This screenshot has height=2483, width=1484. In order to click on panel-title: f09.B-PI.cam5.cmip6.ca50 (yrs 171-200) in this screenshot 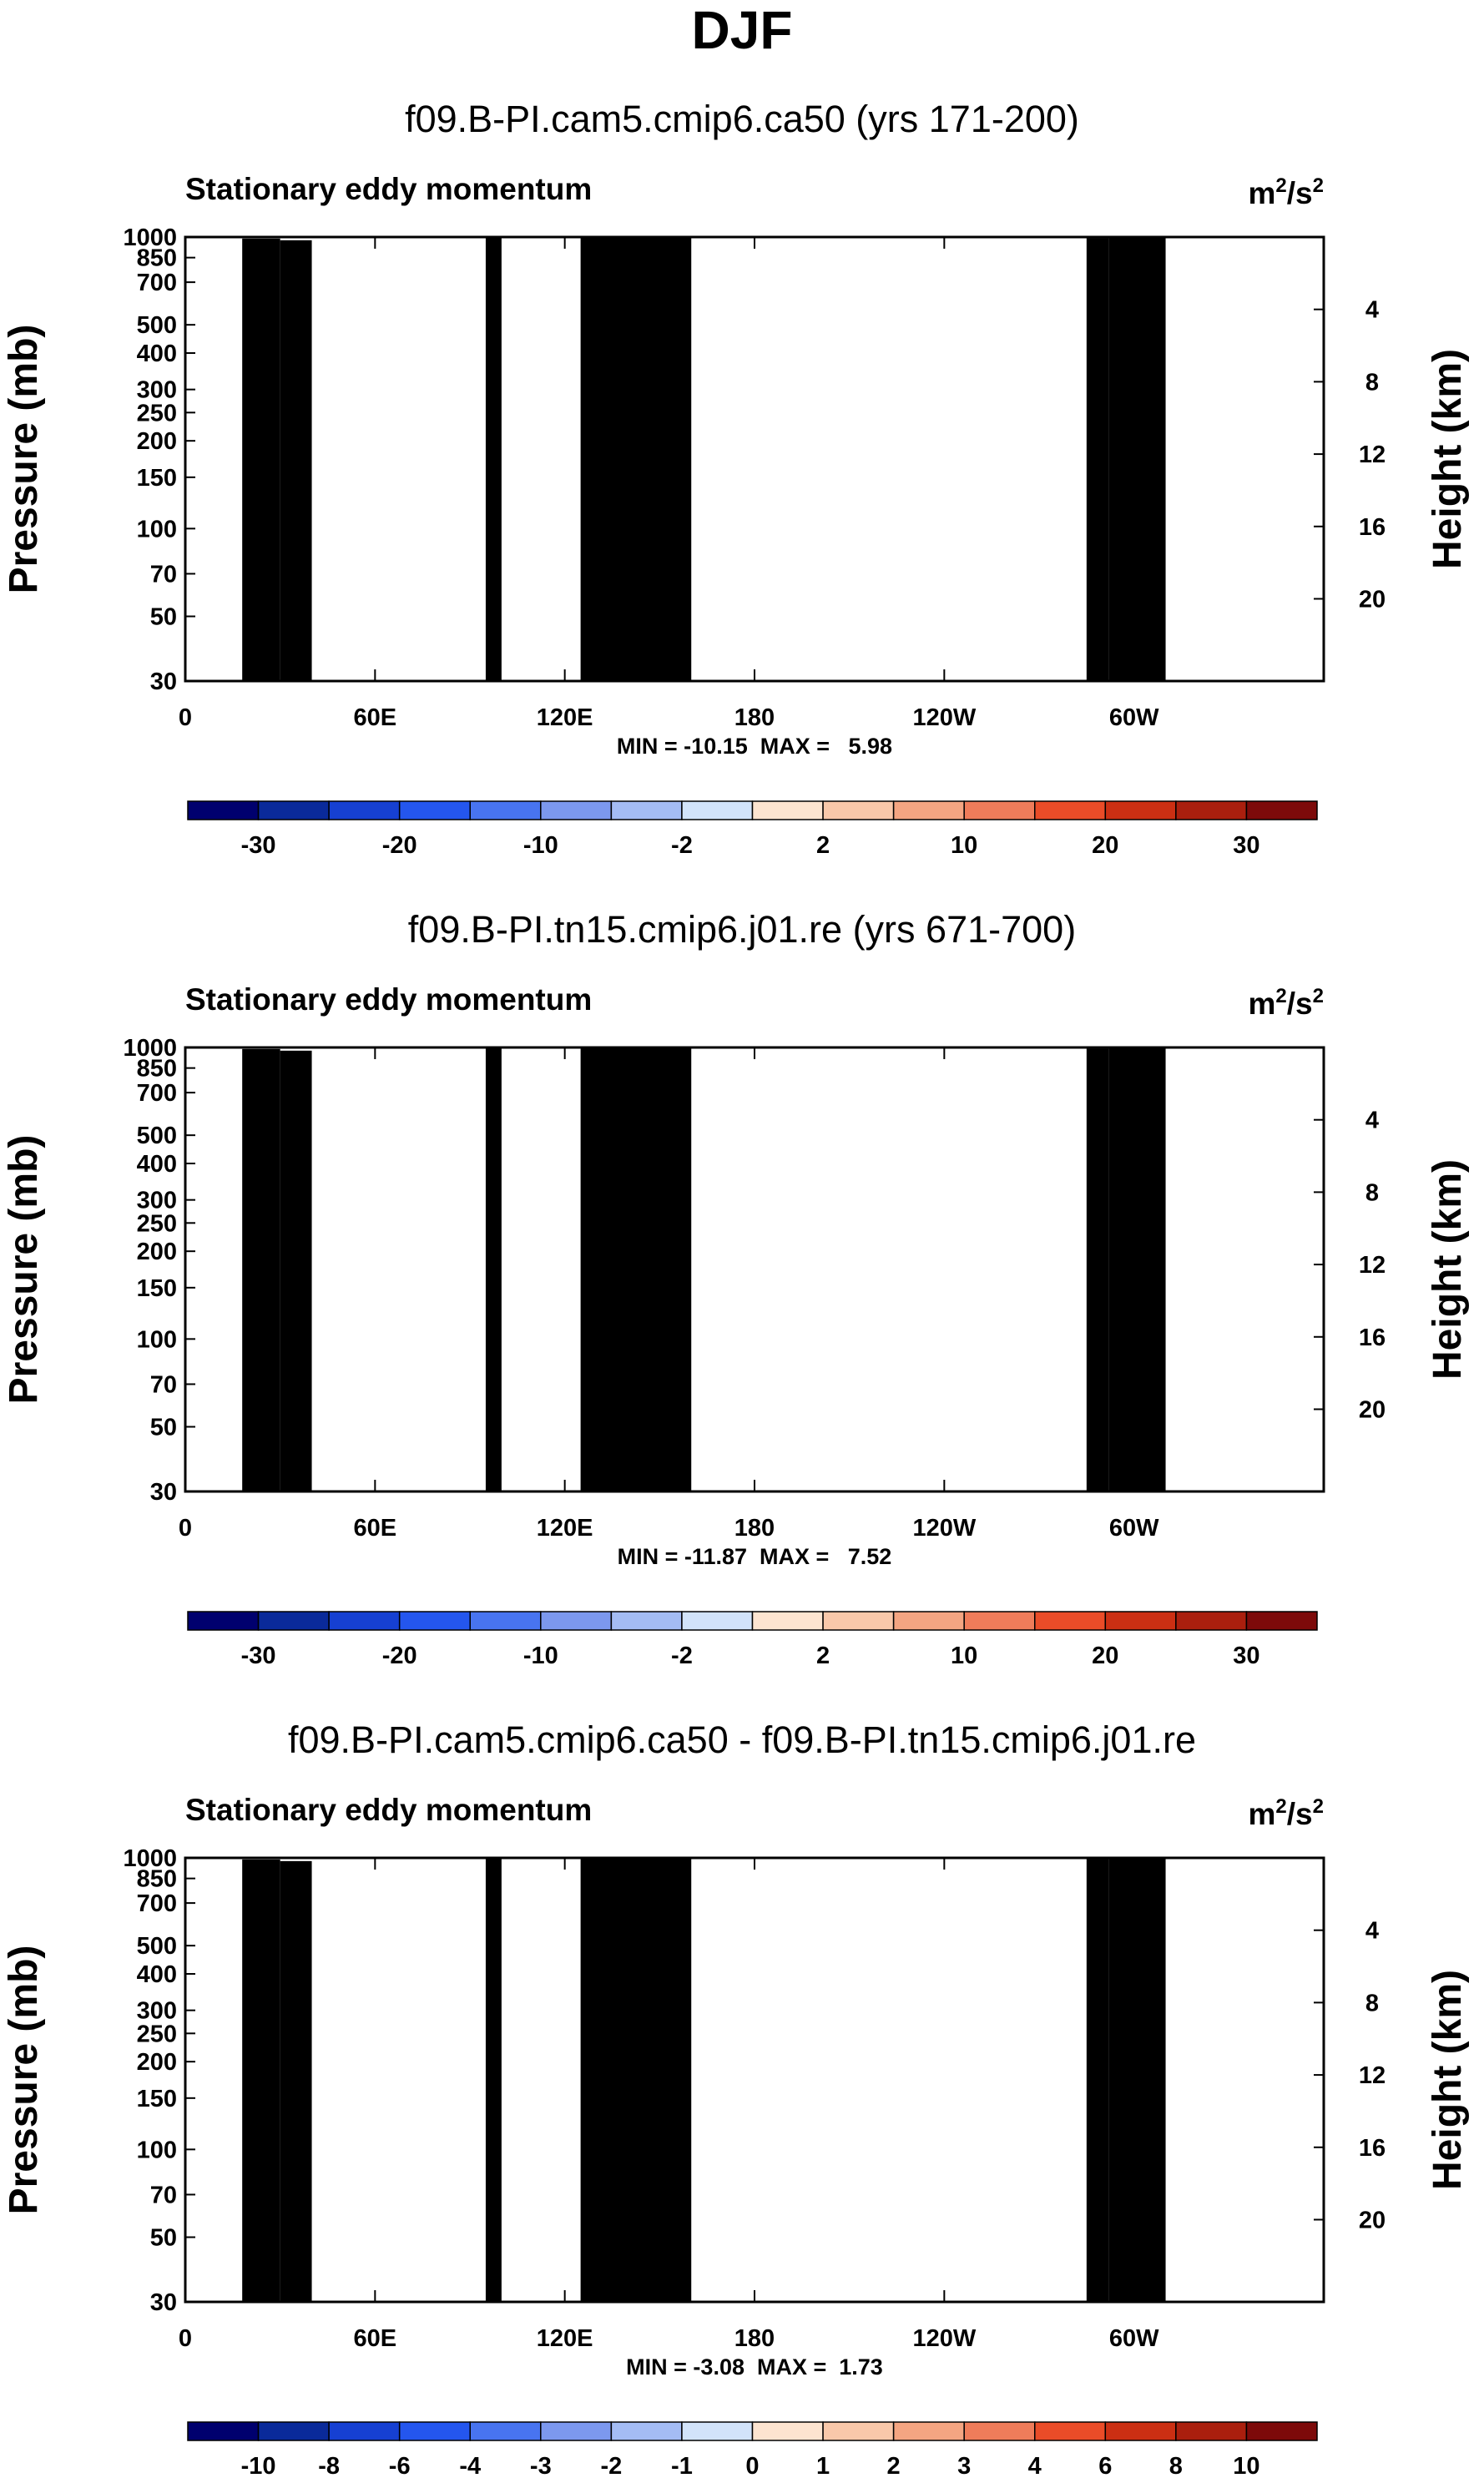, I will do `click(742, 119)`.